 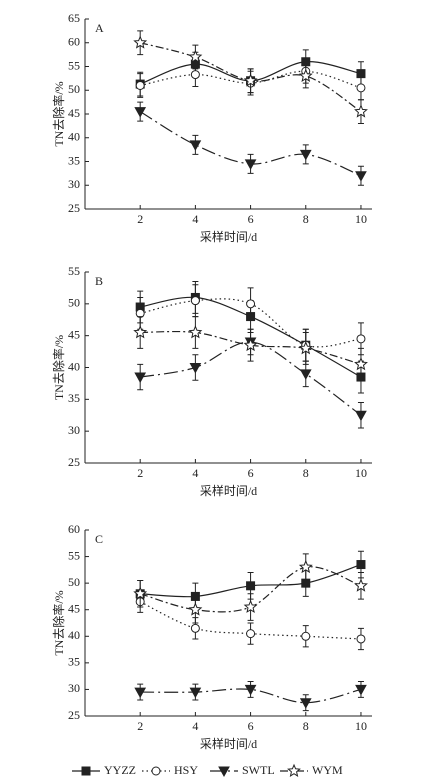 What do you see at coordinates (74, 18) in the screenshot?
I see `y-tick-label: 65` at bounding box center [74, 18].